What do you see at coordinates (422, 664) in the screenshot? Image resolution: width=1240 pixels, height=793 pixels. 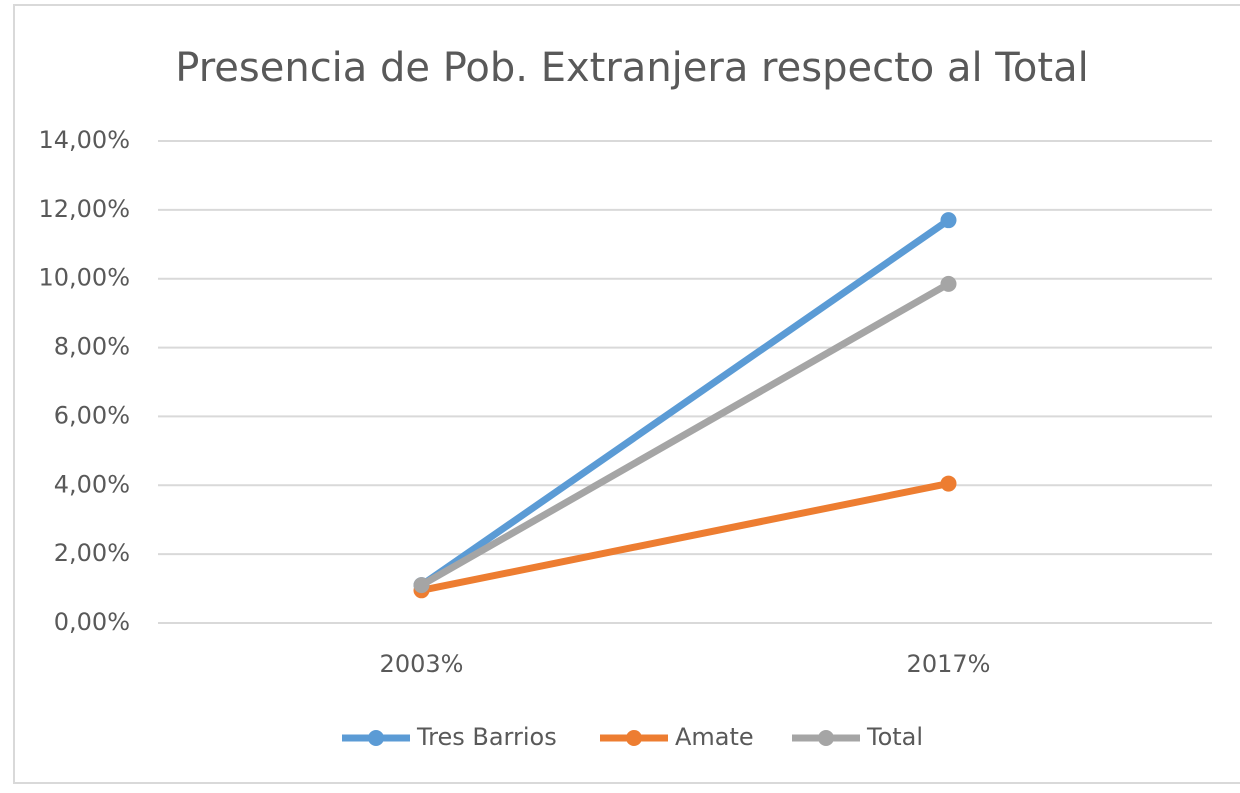 I see `x-tick-label: 2003%` at bounding box center [422, 664].